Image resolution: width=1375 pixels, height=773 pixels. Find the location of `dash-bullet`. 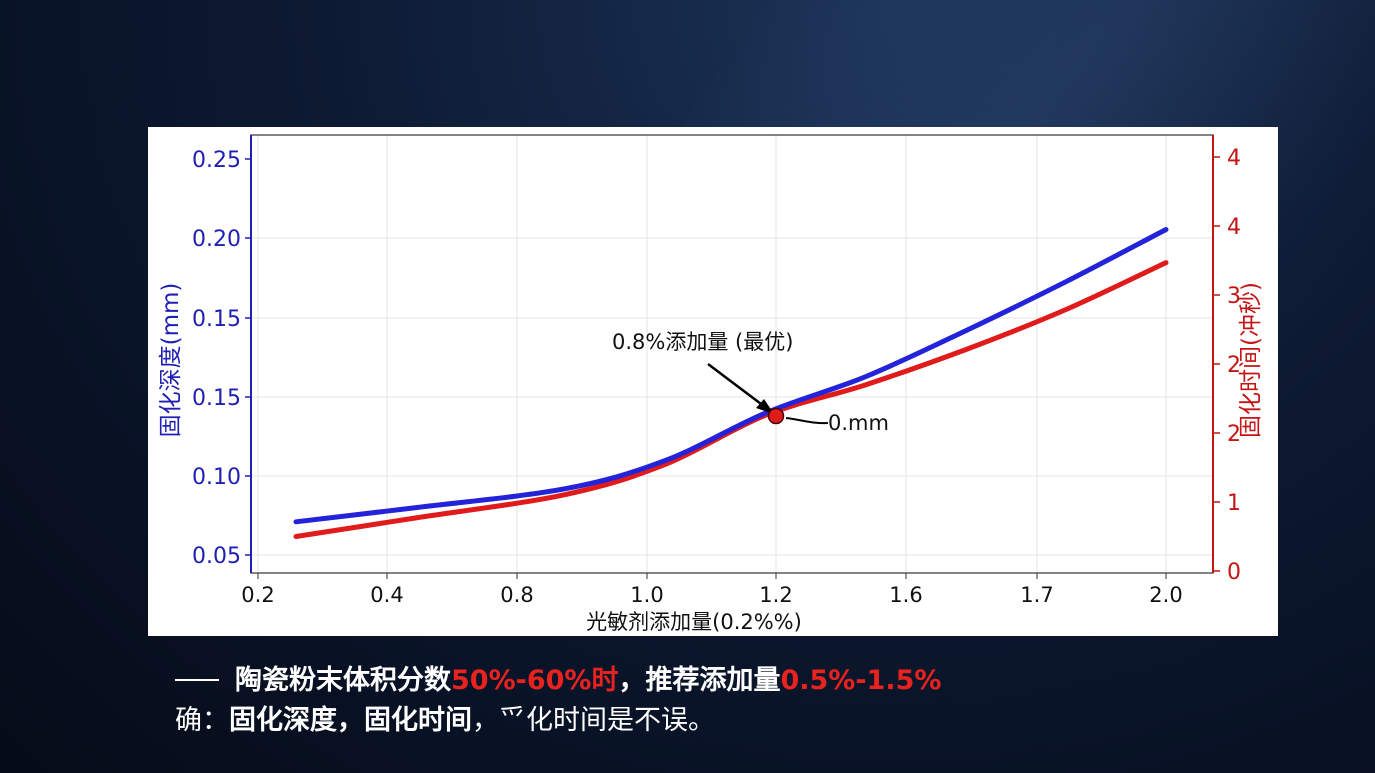

dash-bullet is located at coordinates (197, 679).